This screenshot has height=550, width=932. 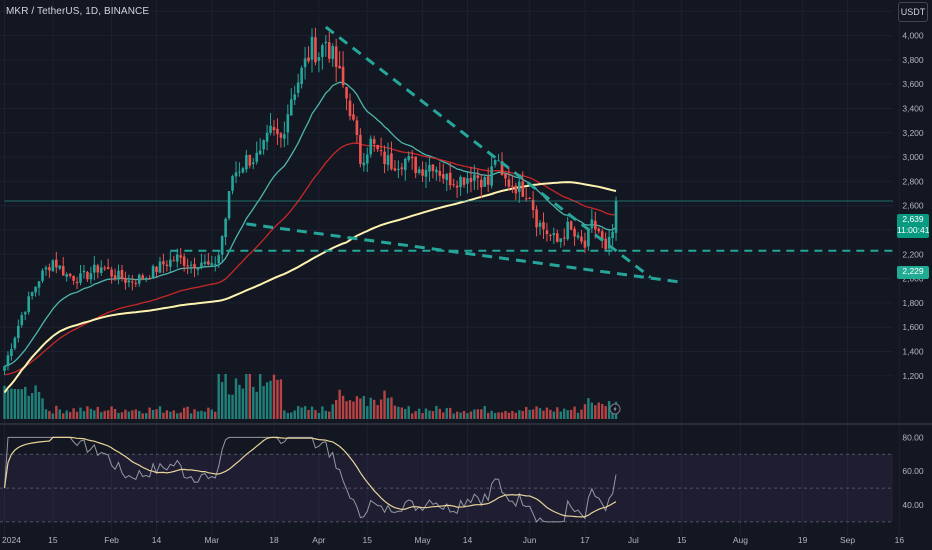 What do you see at coordinates (111, 540) in the screenshot?
I see `time-tick-label: Feb` at bounding box center [111, 540].